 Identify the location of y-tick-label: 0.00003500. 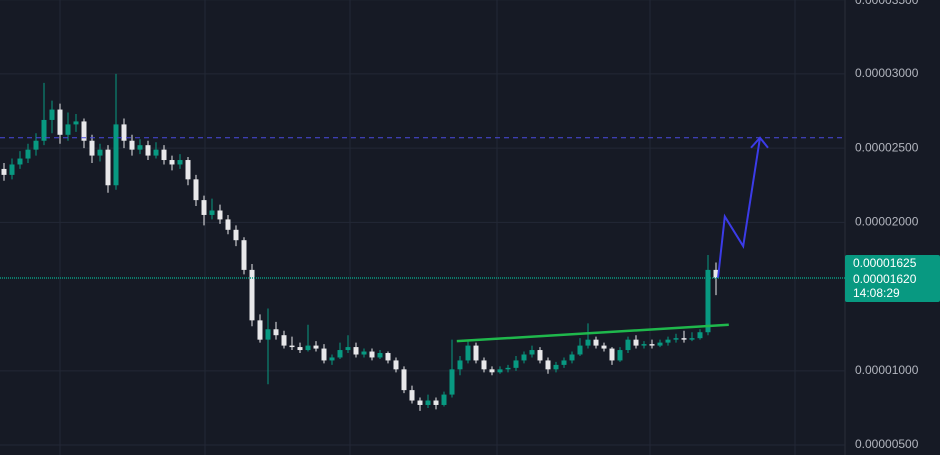
(887, 3).